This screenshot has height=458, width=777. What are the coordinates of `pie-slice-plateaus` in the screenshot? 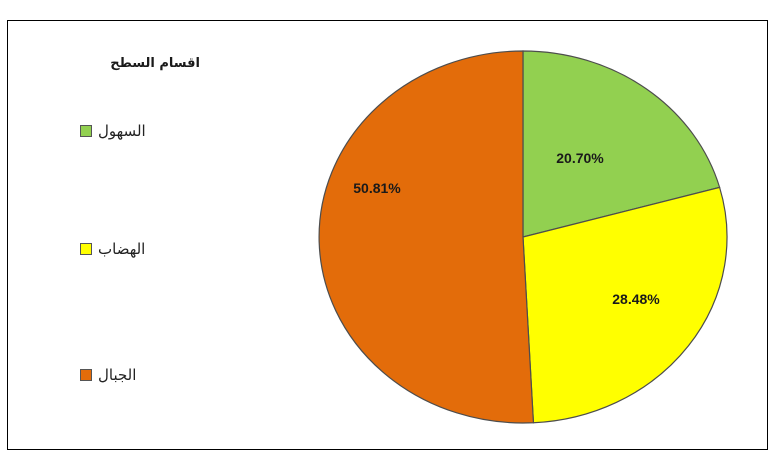 It's located at (625, 305).